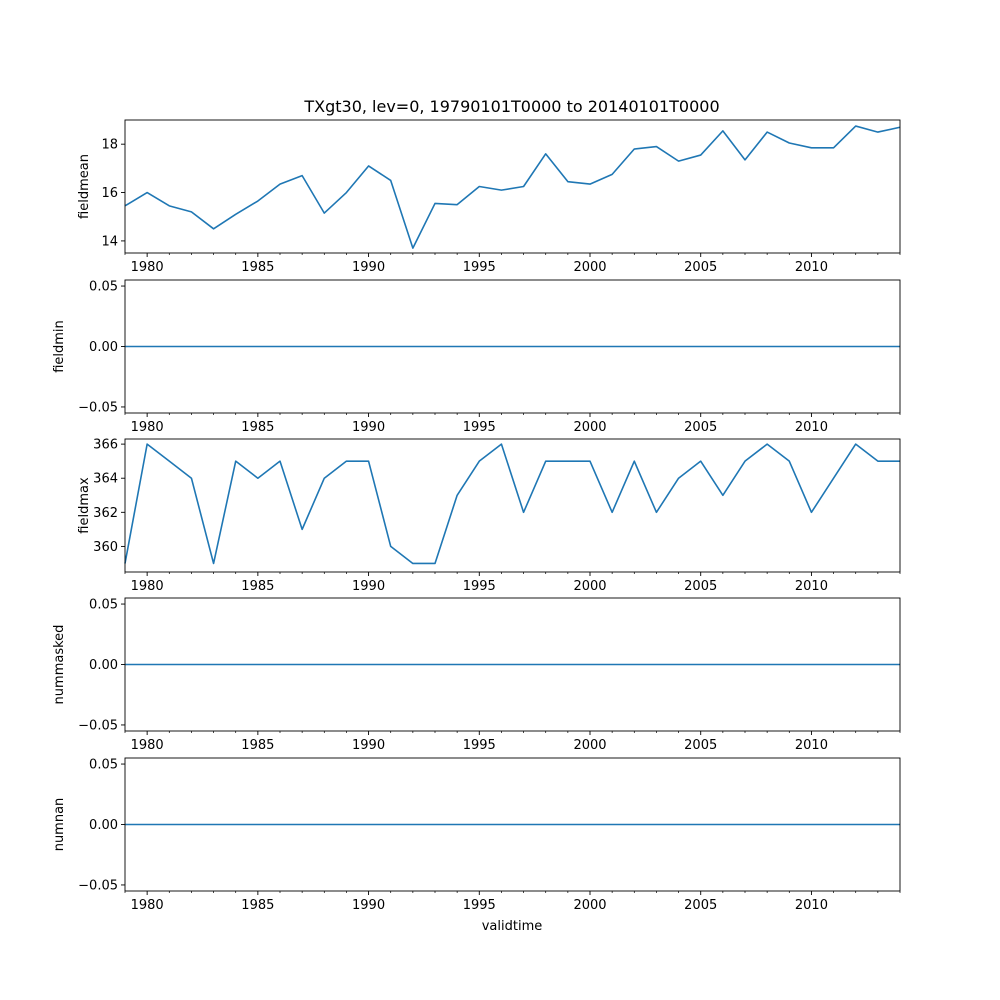 The image size is (1000, 1000). Describe the element at coordinates (105, 513) in the screenshot. I see `y-tick-label: 362` at that location.